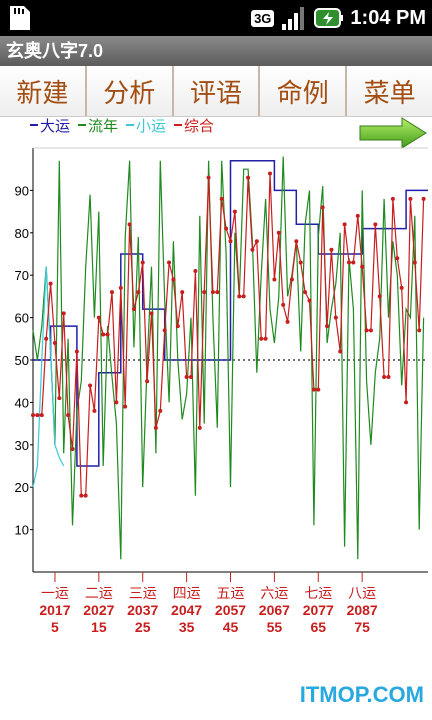 The height and width of the screenshot is (720, 432). Describe the element at coordinates (275, 627) in the screenshot. I see `x-group-age: 55` at that location.